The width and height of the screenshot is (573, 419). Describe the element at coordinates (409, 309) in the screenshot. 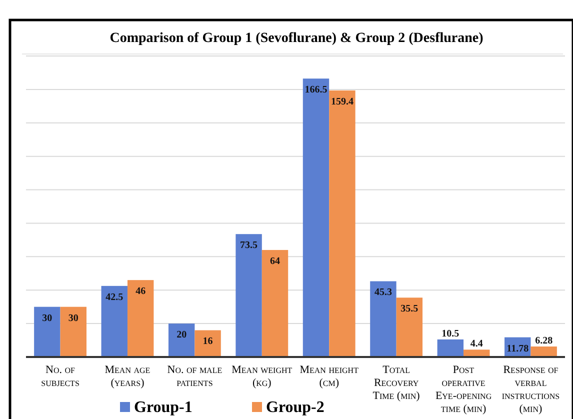

I see `data-label: 35.5` at that location.